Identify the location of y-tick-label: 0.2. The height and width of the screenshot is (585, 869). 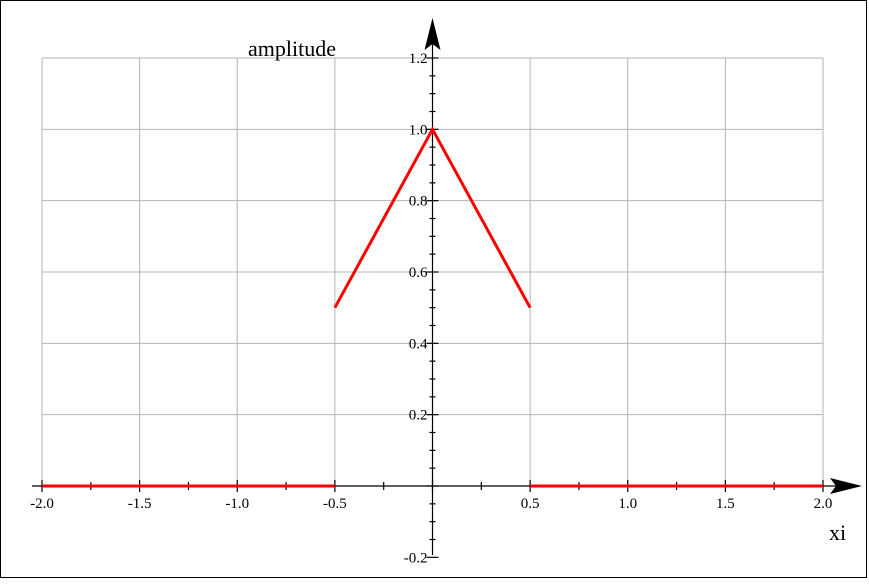
(418, 416).